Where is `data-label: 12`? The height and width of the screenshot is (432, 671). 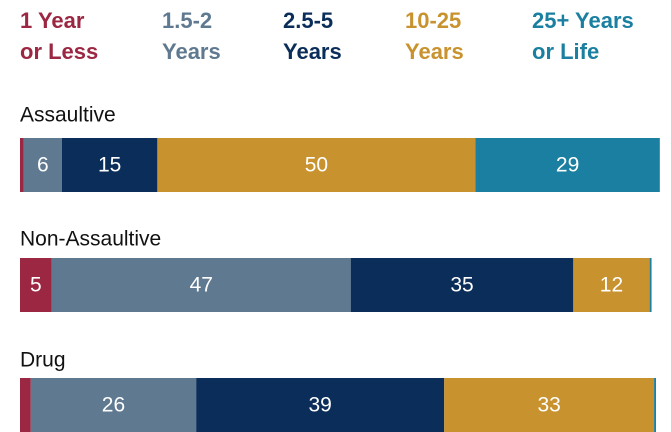
data-label: 12 is located at coordinates (611, 285).